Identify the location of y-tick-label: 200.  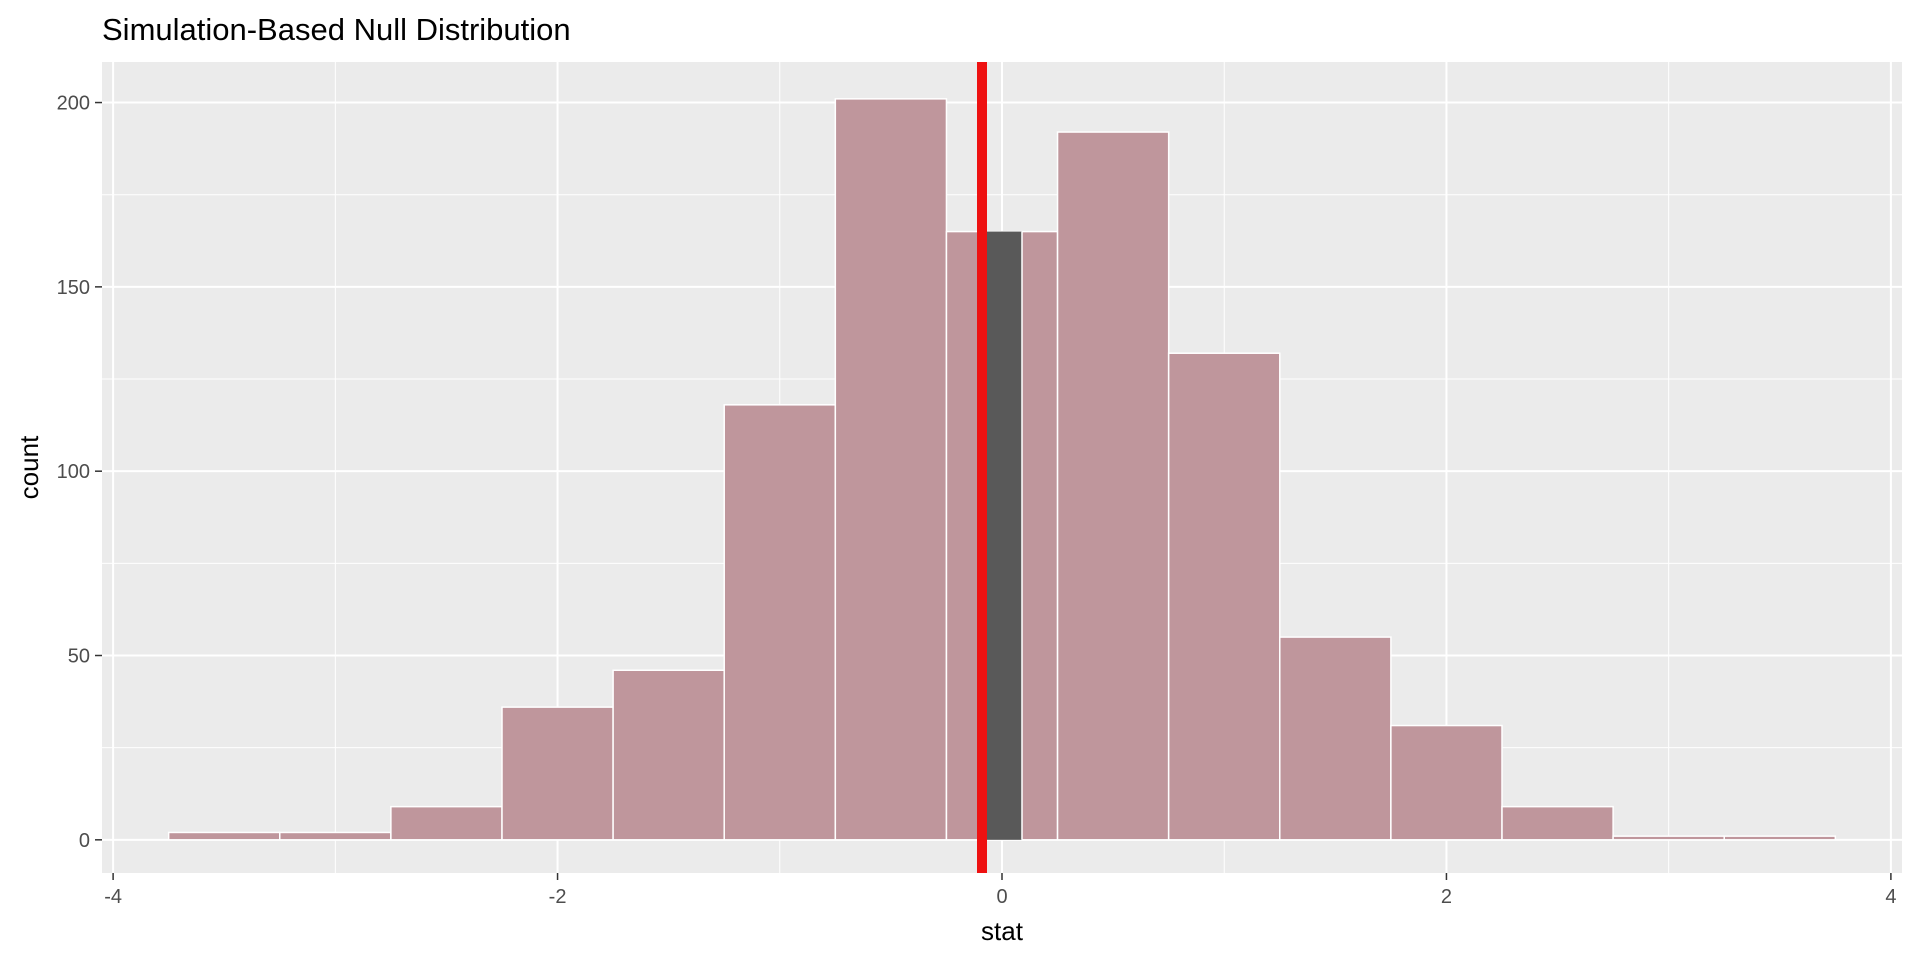
(73, 104).